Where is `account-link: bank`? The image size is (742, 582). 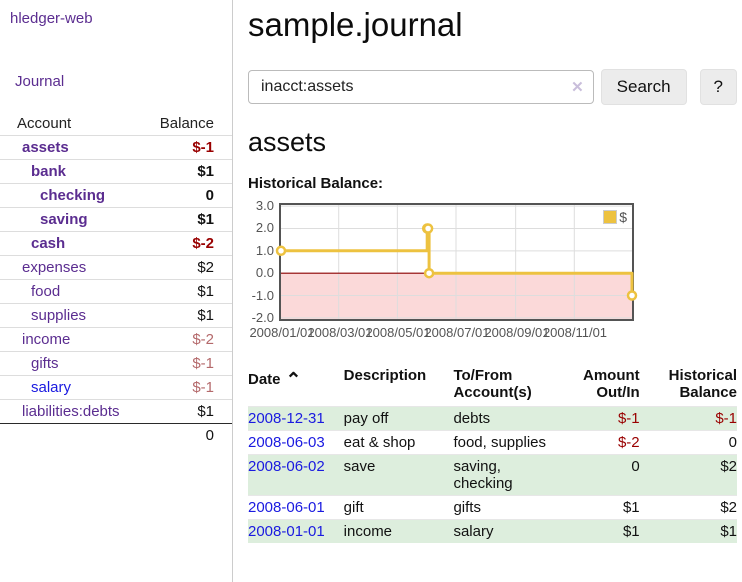 account-link: bank is located at coordinates (49, 171).